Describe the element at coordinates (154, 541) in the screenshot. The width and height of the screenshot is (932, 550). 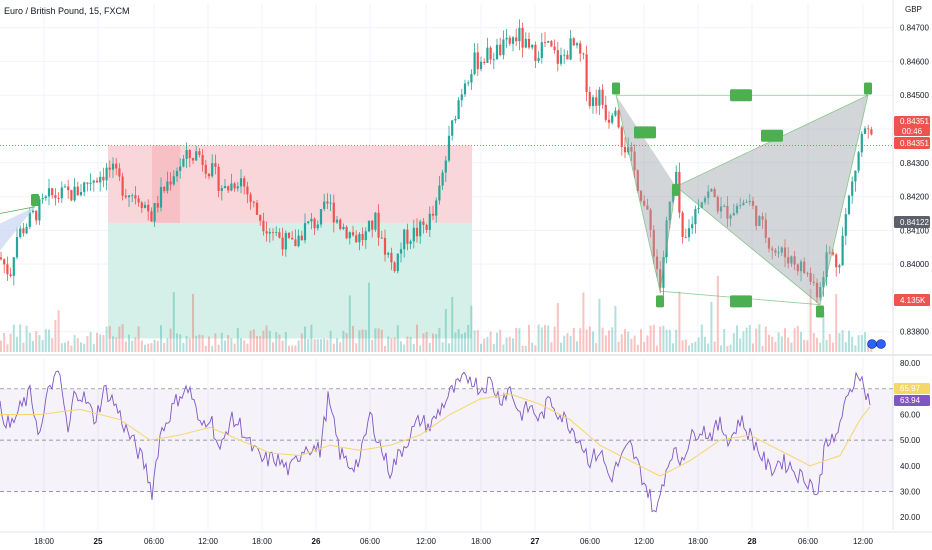
I see `time-tick-label: 06:00` at that location.